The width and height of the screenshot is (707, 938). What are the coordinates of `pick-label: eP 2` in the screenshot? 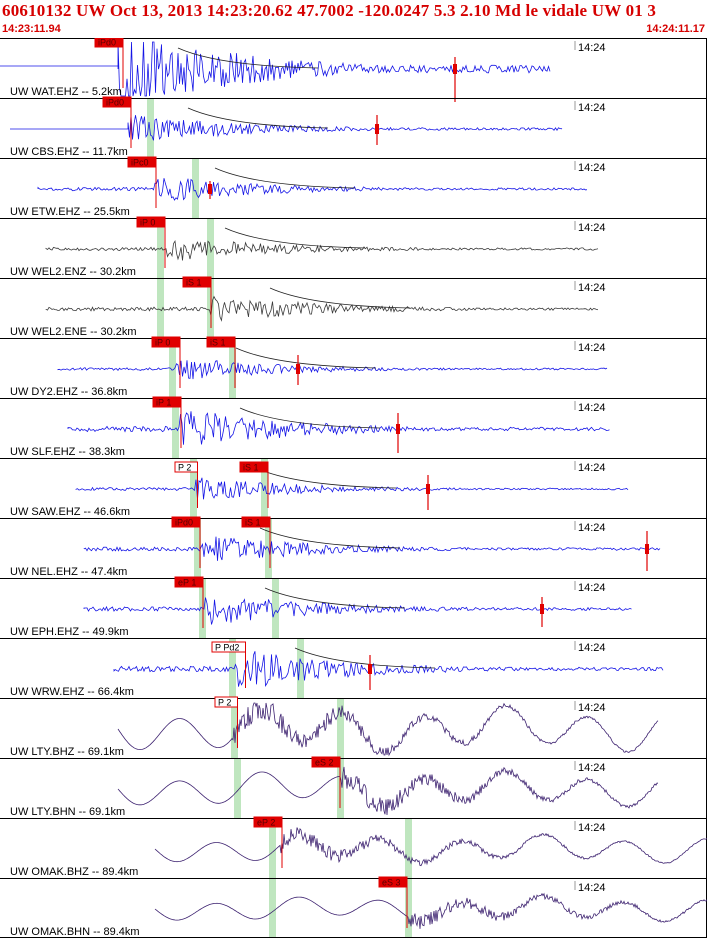 It's located at (266, 823).